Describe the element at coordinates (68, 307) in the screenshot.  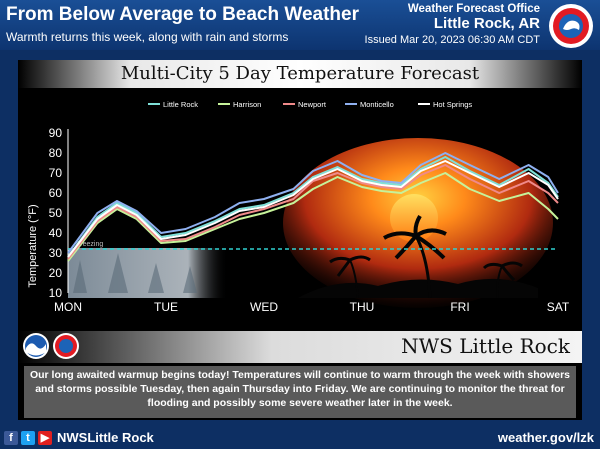
I see `x-tick-label: MON` at that location.